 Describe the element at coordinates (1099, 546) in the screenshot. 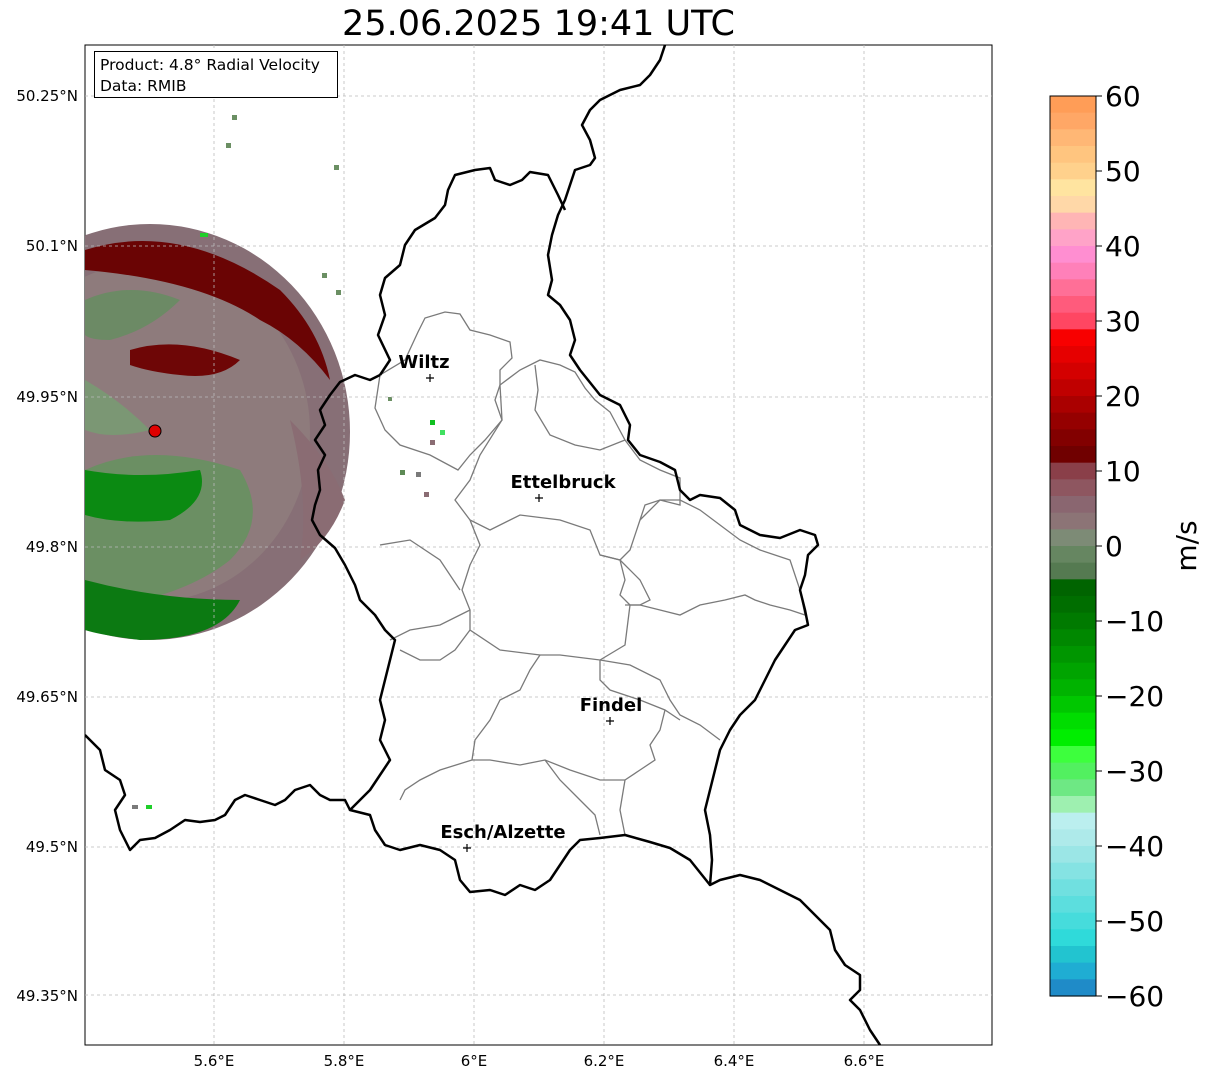

I see `colorbar-ticks` at that location.